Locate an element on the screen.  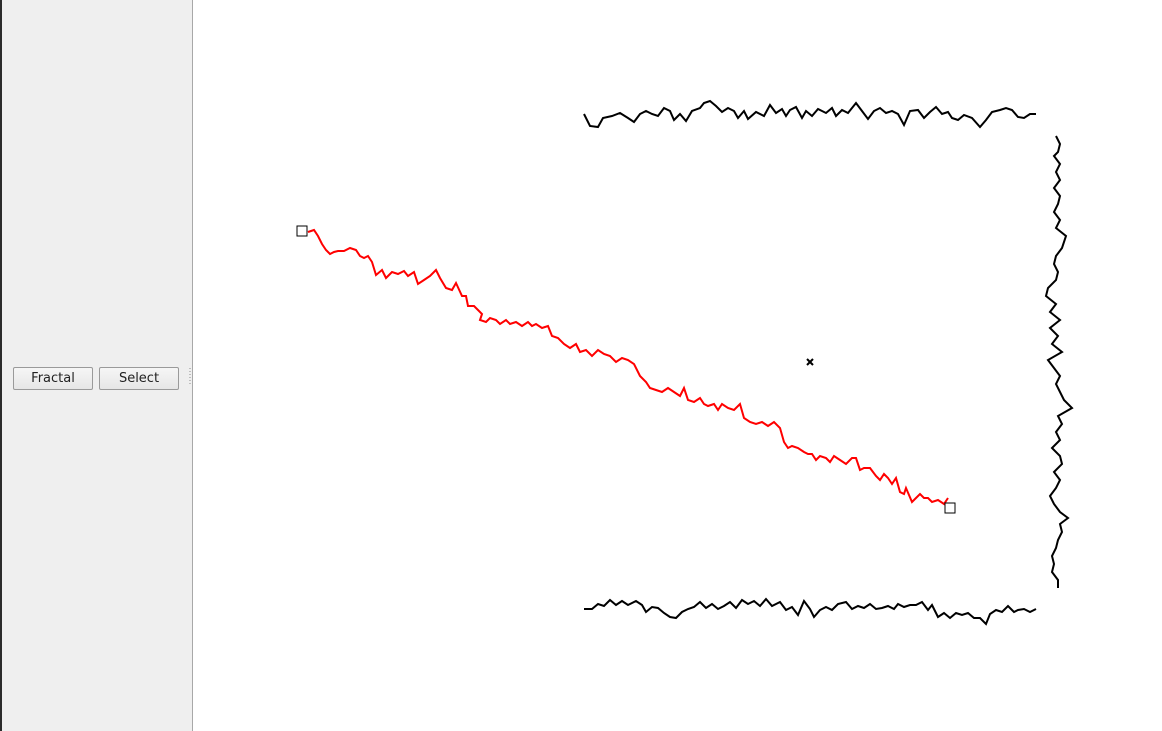
fractal-line-top is located at coordinates (809, 114).